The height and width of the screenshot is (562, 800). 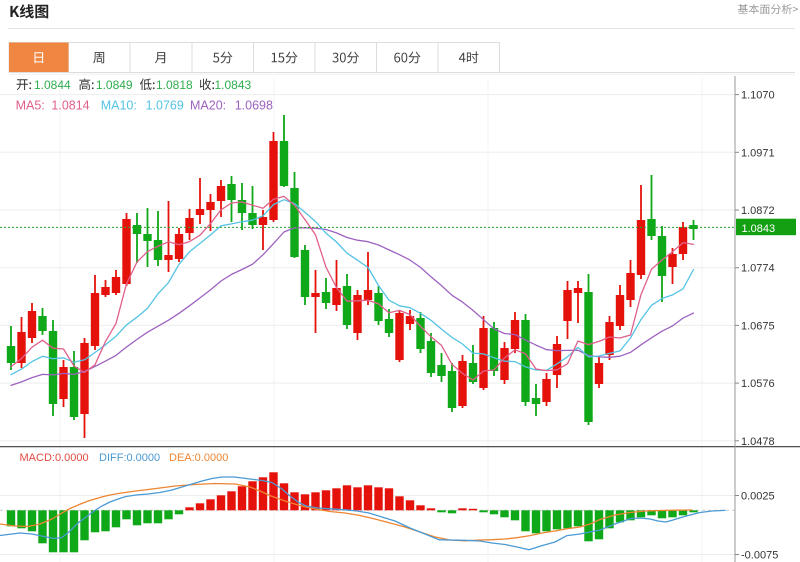 I want to click on svg-text: DIFF:0.0000, so click(x=129, y=458).